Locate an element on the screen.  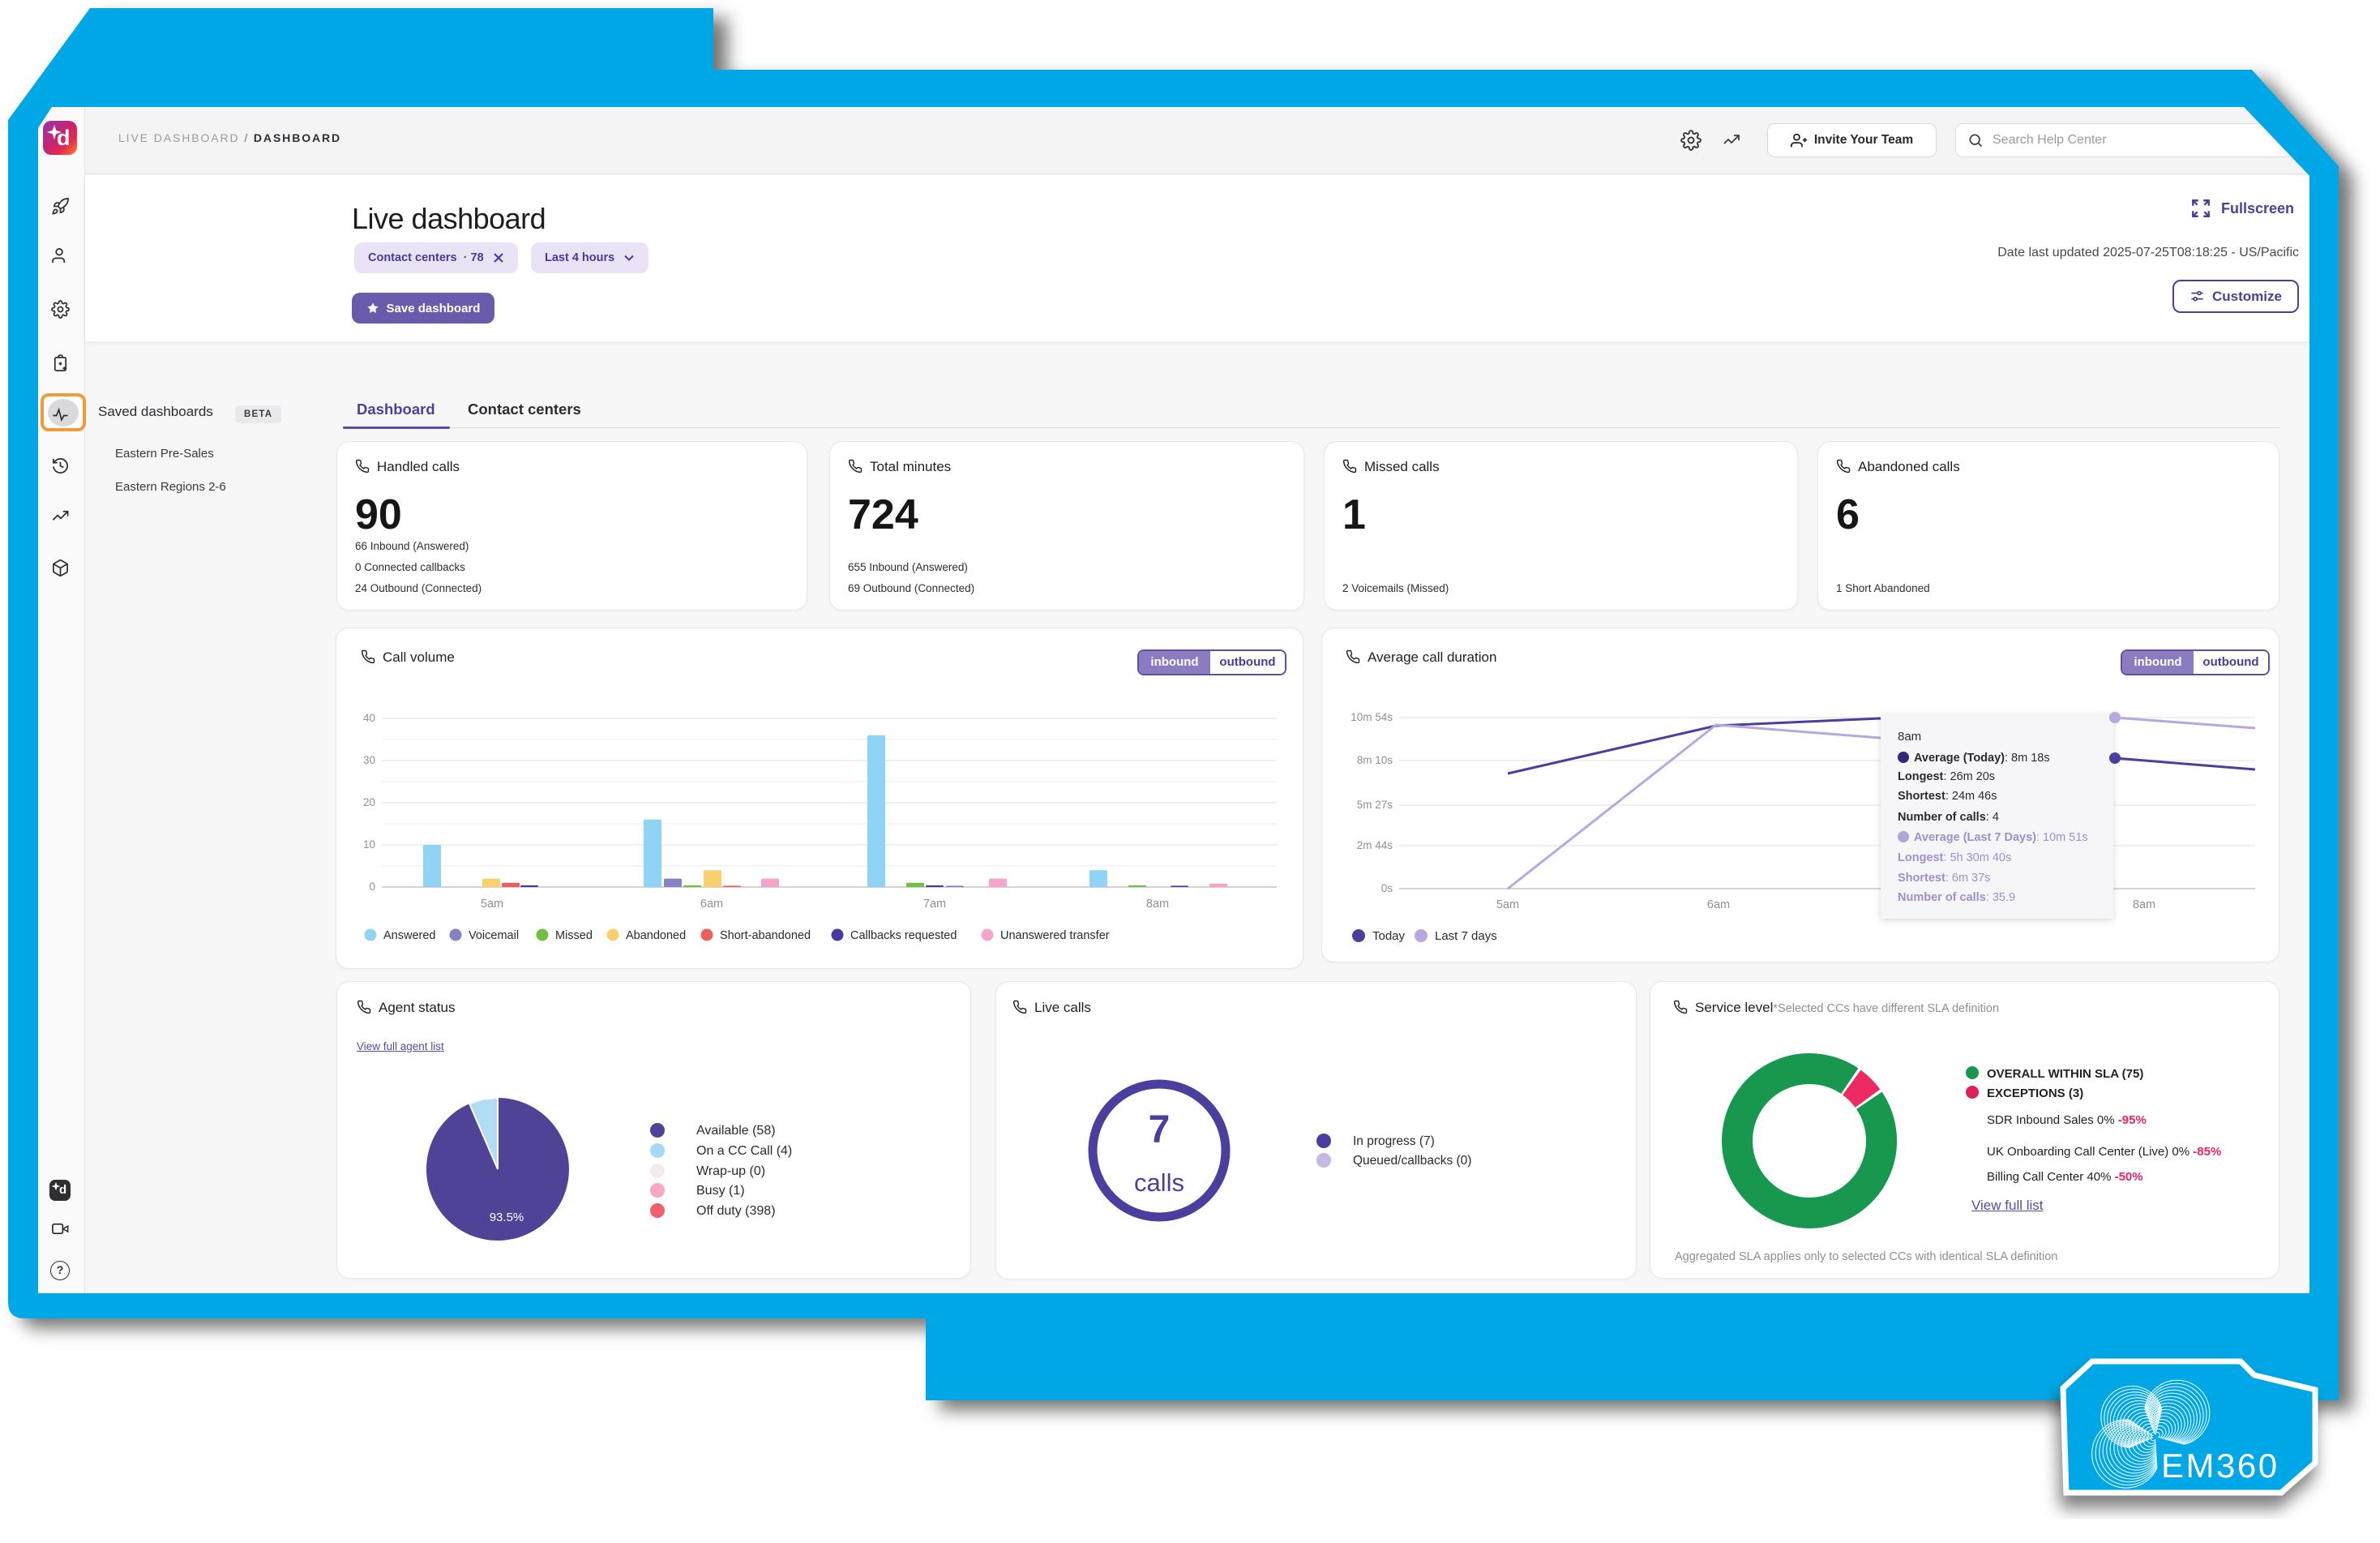
svg-text: Shortest: 6m 37s is located at coordinates (1944, 879).